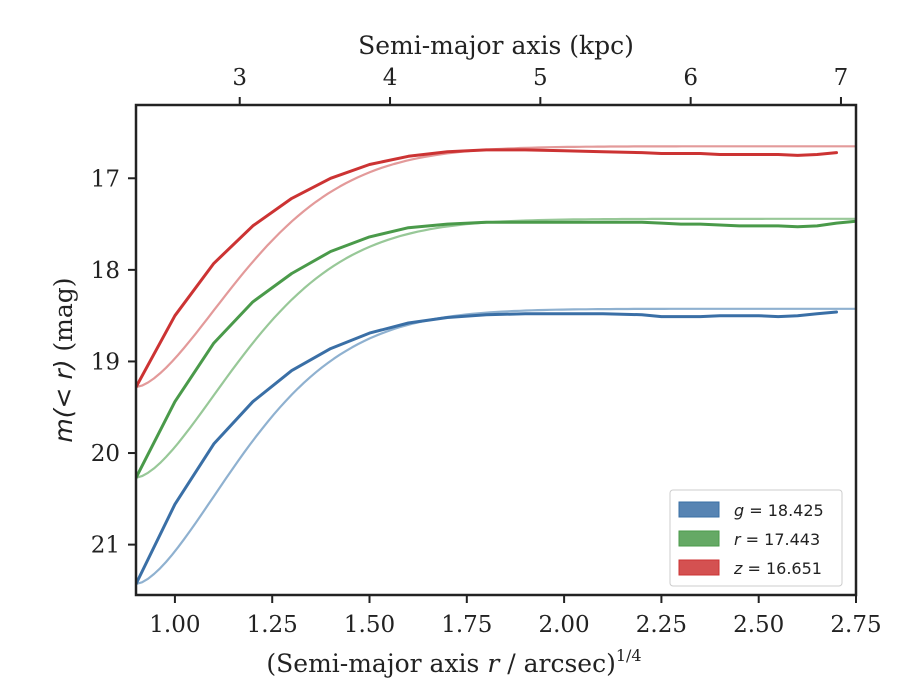  Describe the element at coordinates (777, 568) in the screenshot. I see `legend-label-z: z = 16.651` at that location.